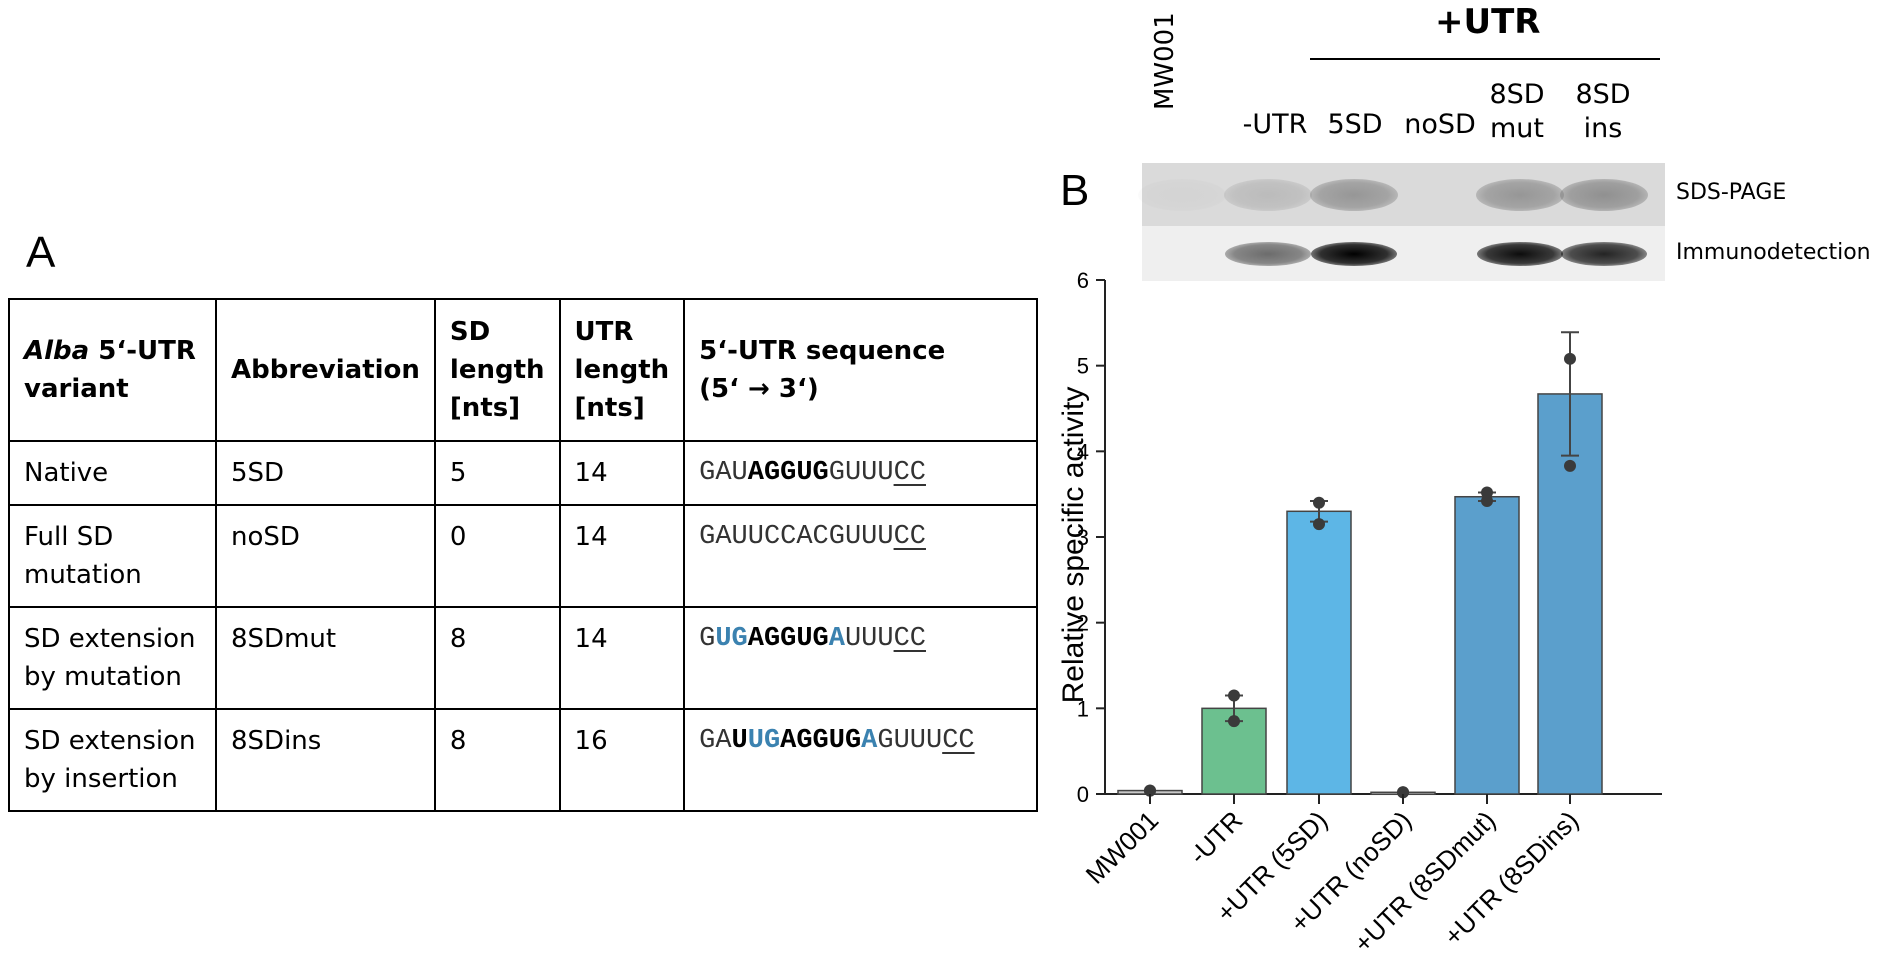  What do you see at coordinates (622, 370) in the screenshot?
I see `header-utr-length: UTR length [nts]` at bounding box center [622, 370].